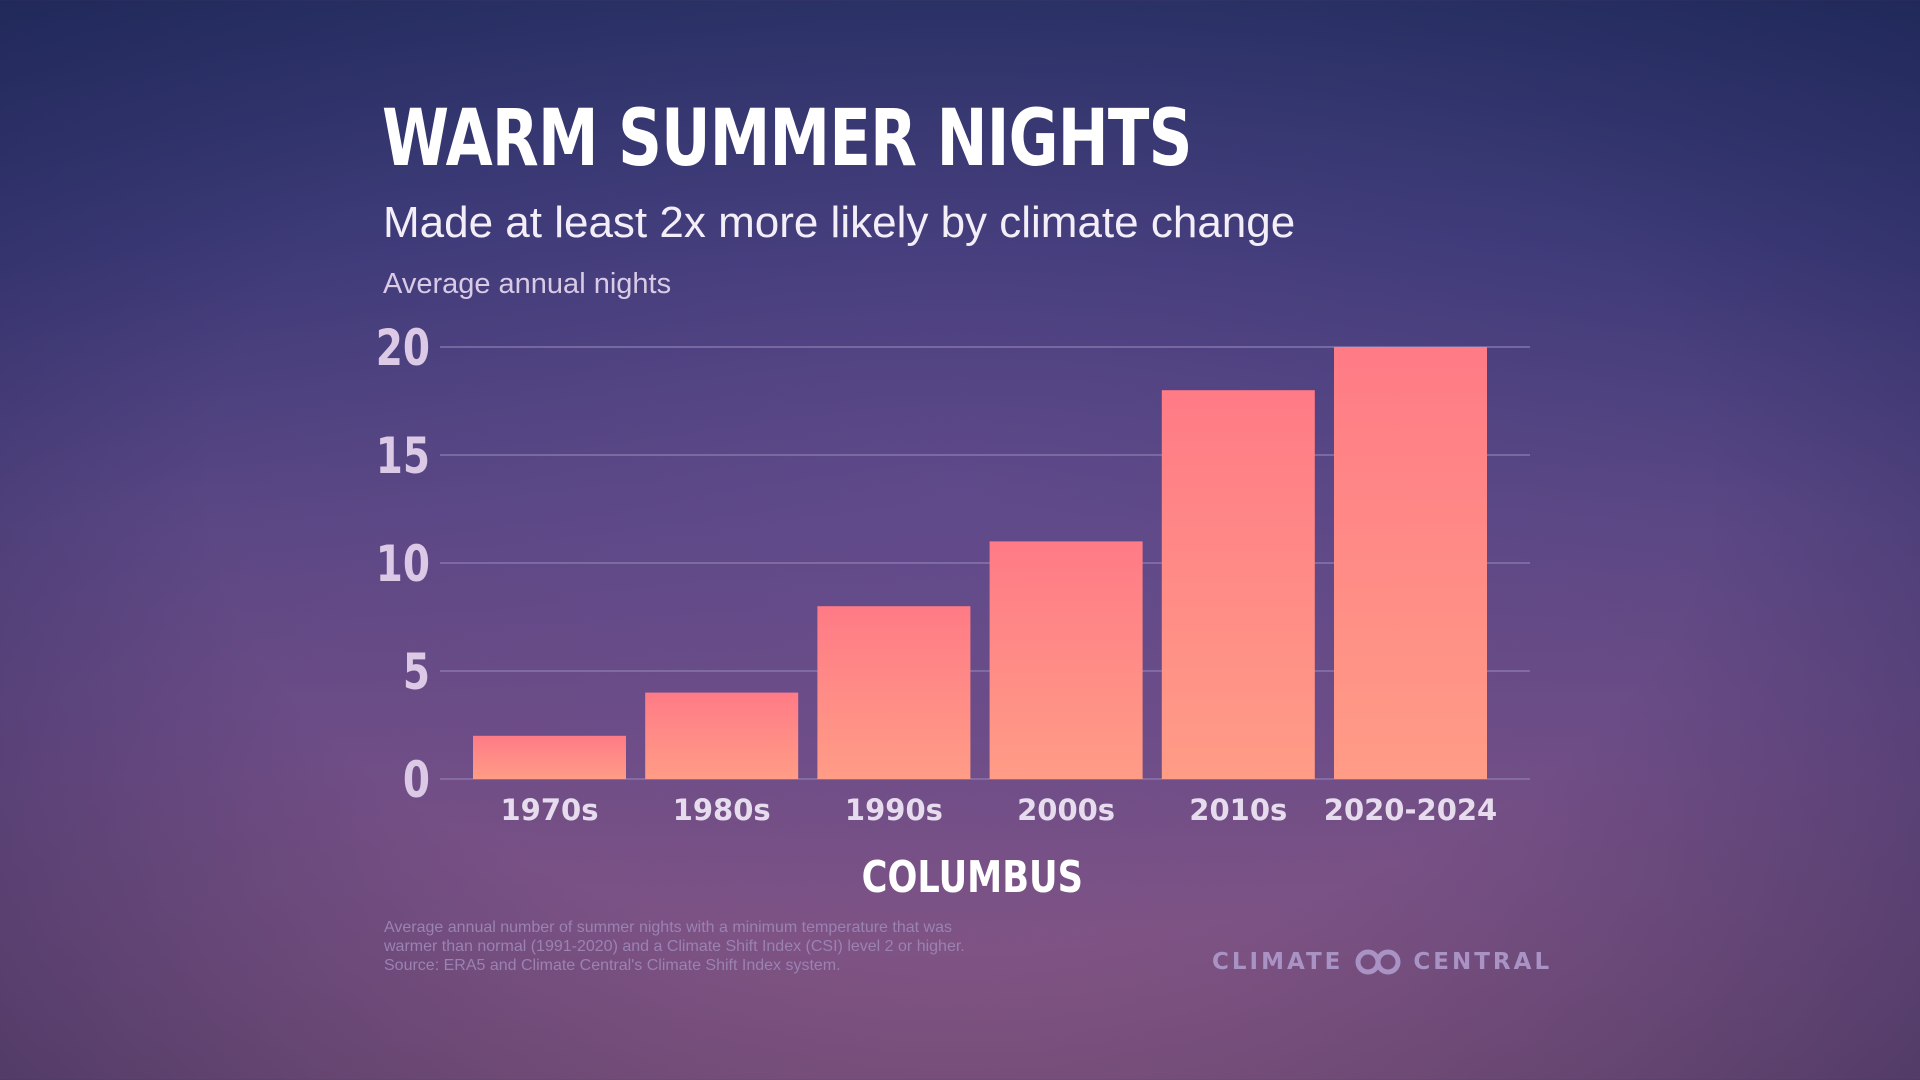  What do you see at coordinates (403, 455) in the screenshot?
I see `y-tick-label: 15` at bounding box center [403, 455].